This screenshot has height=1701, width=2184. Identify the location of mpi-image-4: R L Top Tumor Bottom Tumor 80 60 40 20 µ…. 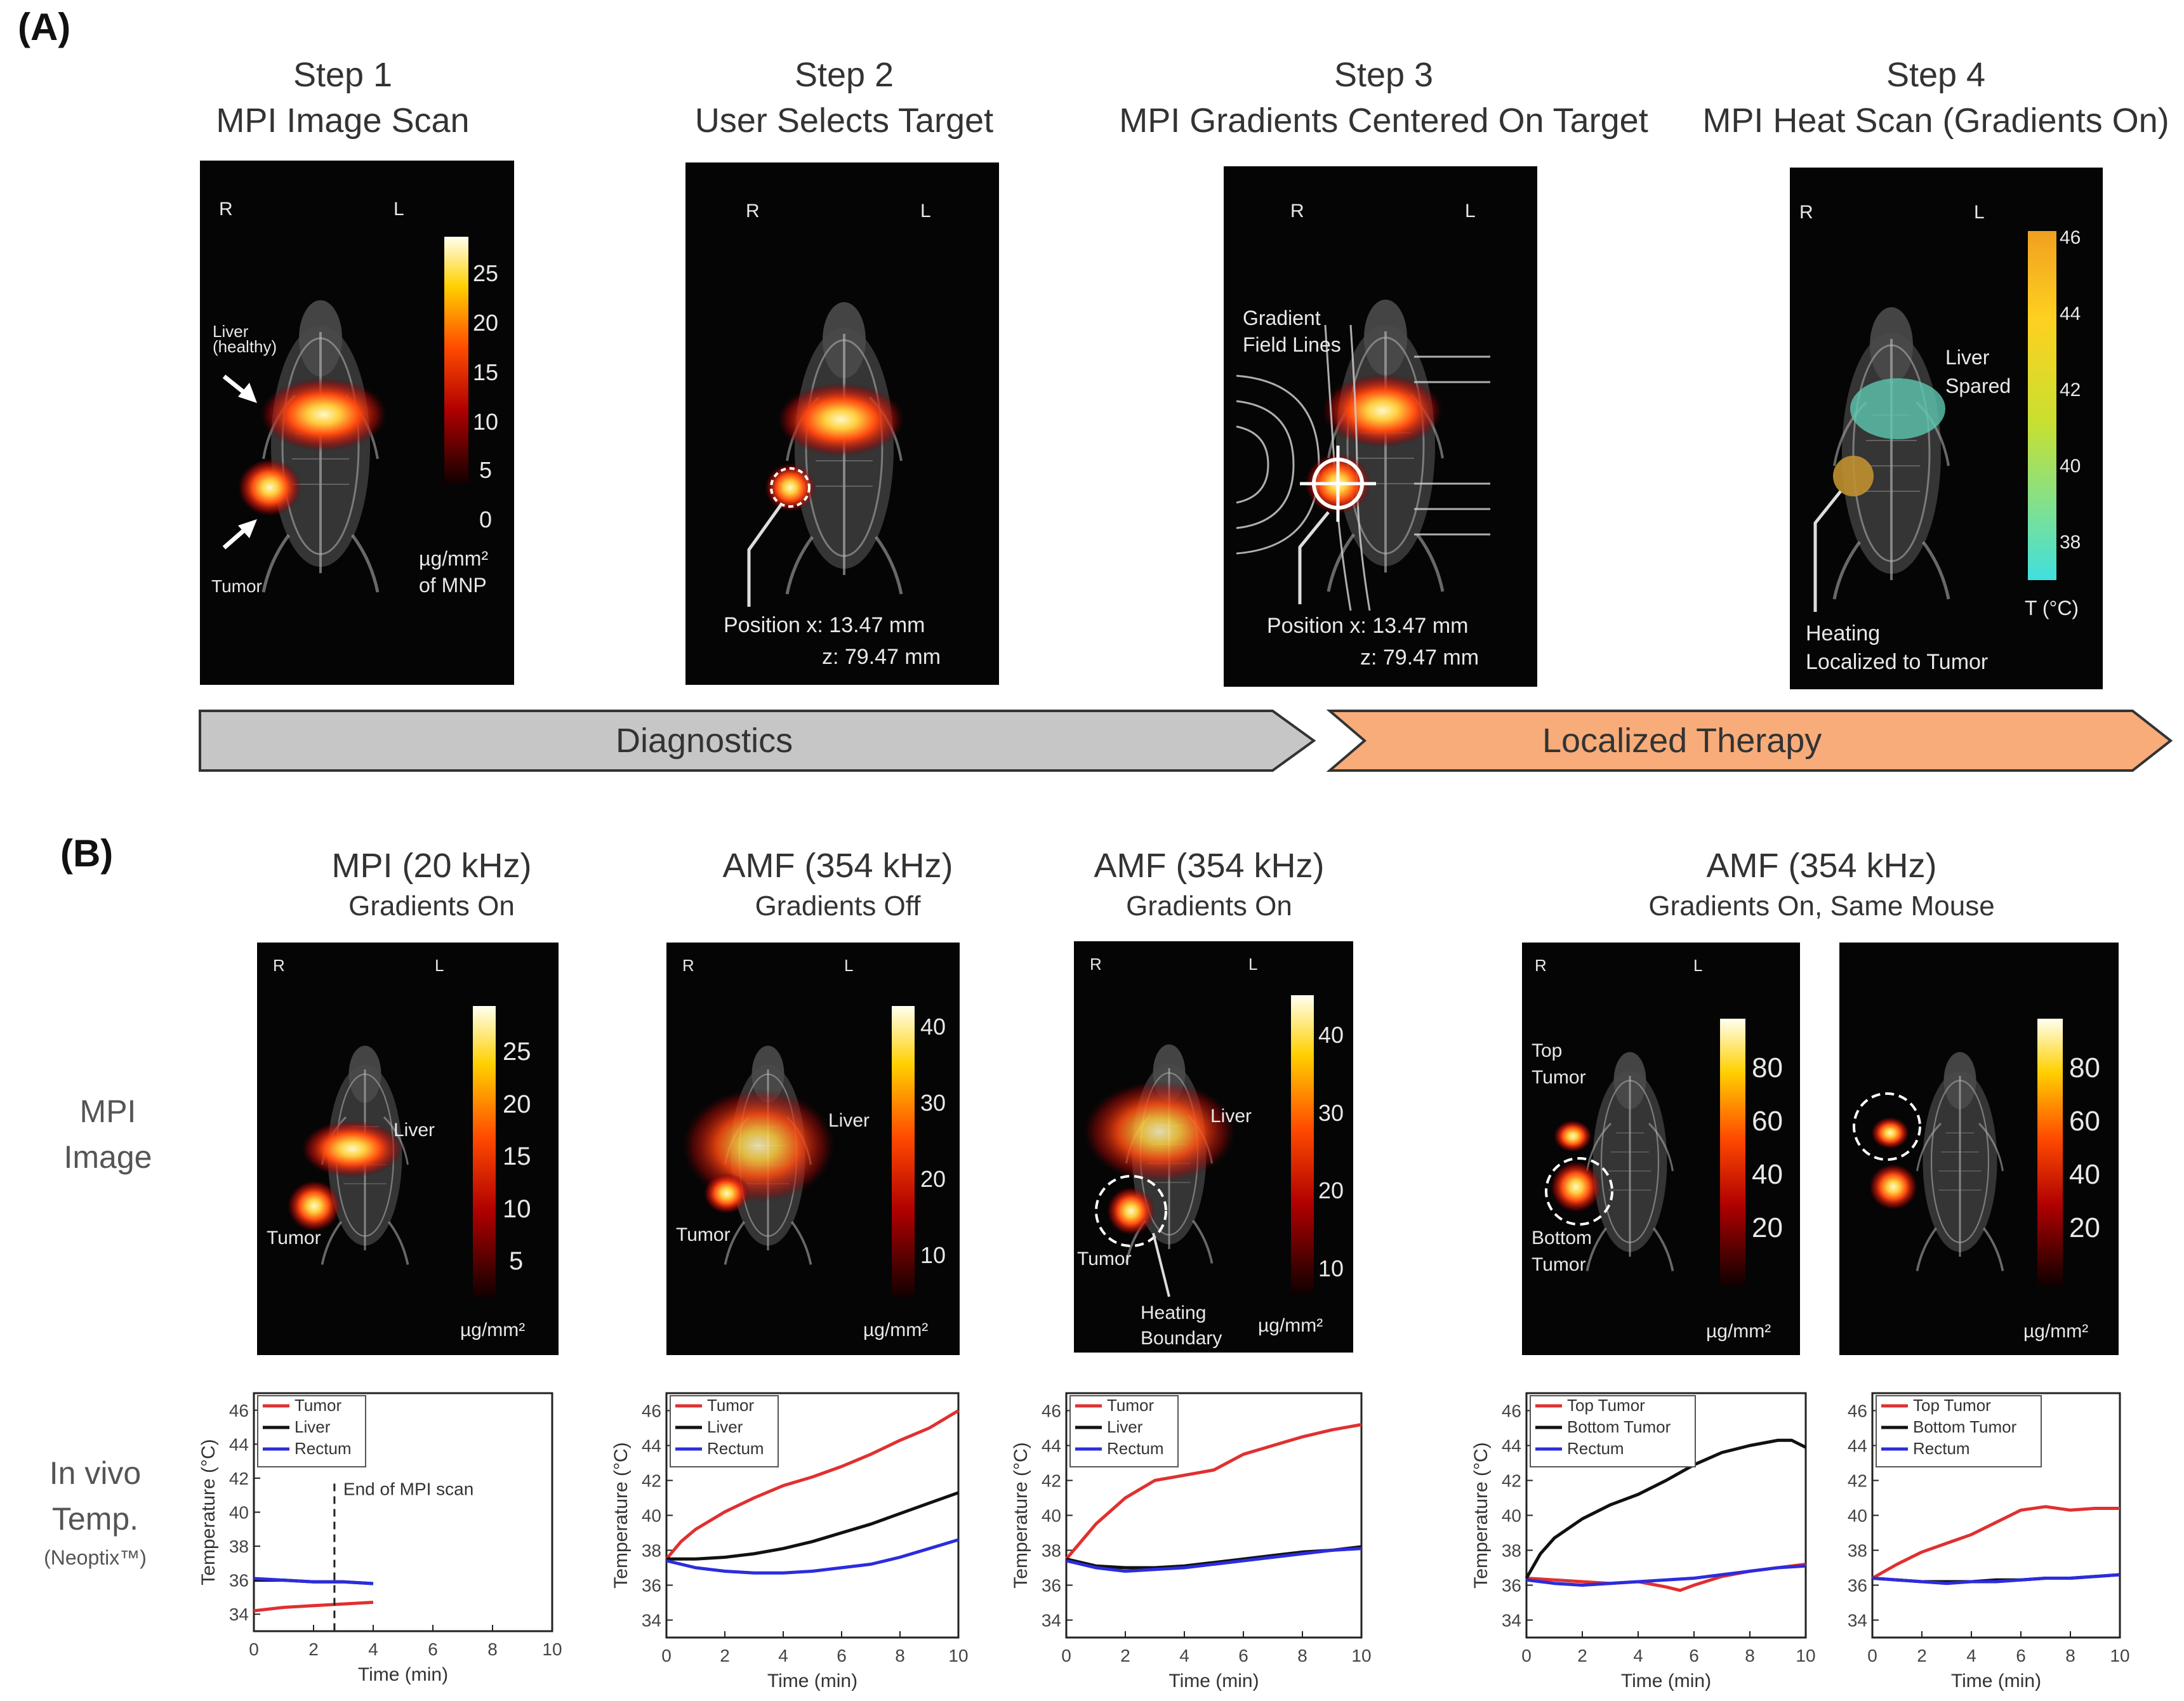
(1661, 1149).